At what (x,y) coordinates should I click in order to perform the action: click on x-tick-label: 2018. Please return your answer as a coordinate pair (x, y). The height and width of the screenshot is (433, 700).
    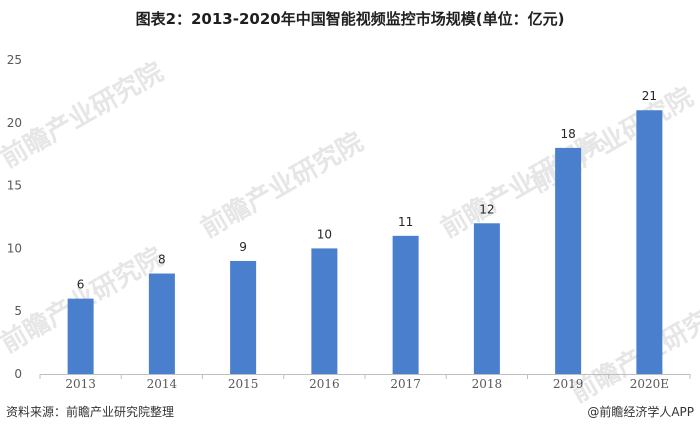
    Looking at the image, I should click on (487, 384).